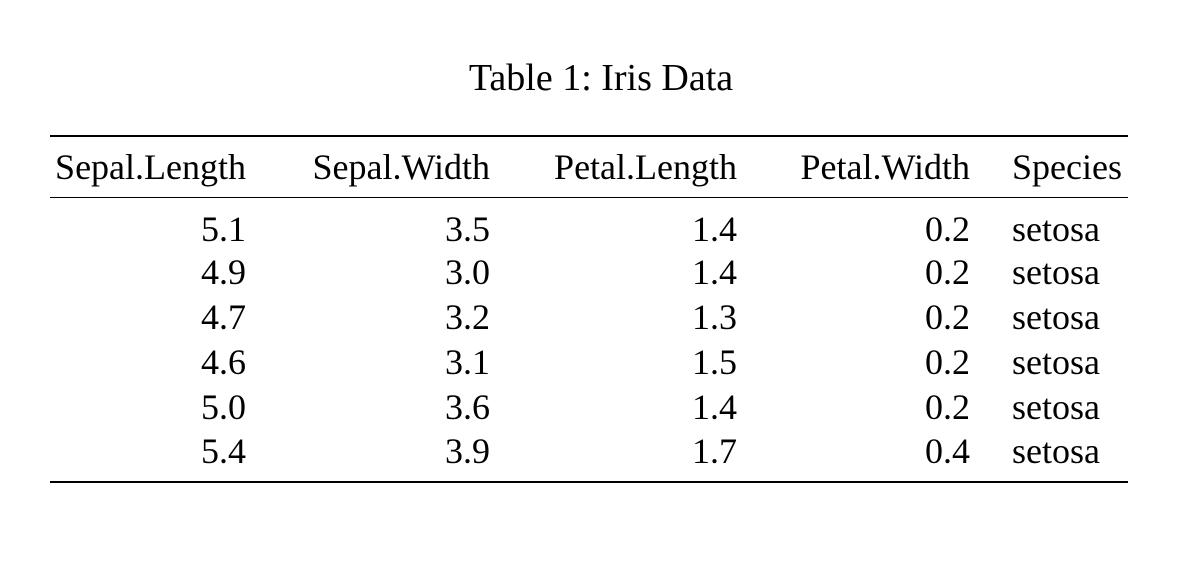  What do you see at coordinates (368, 167) in the screenshot?
I see `column-header-sepal-width: Sepal.Width` at bounding box center [368, 167].